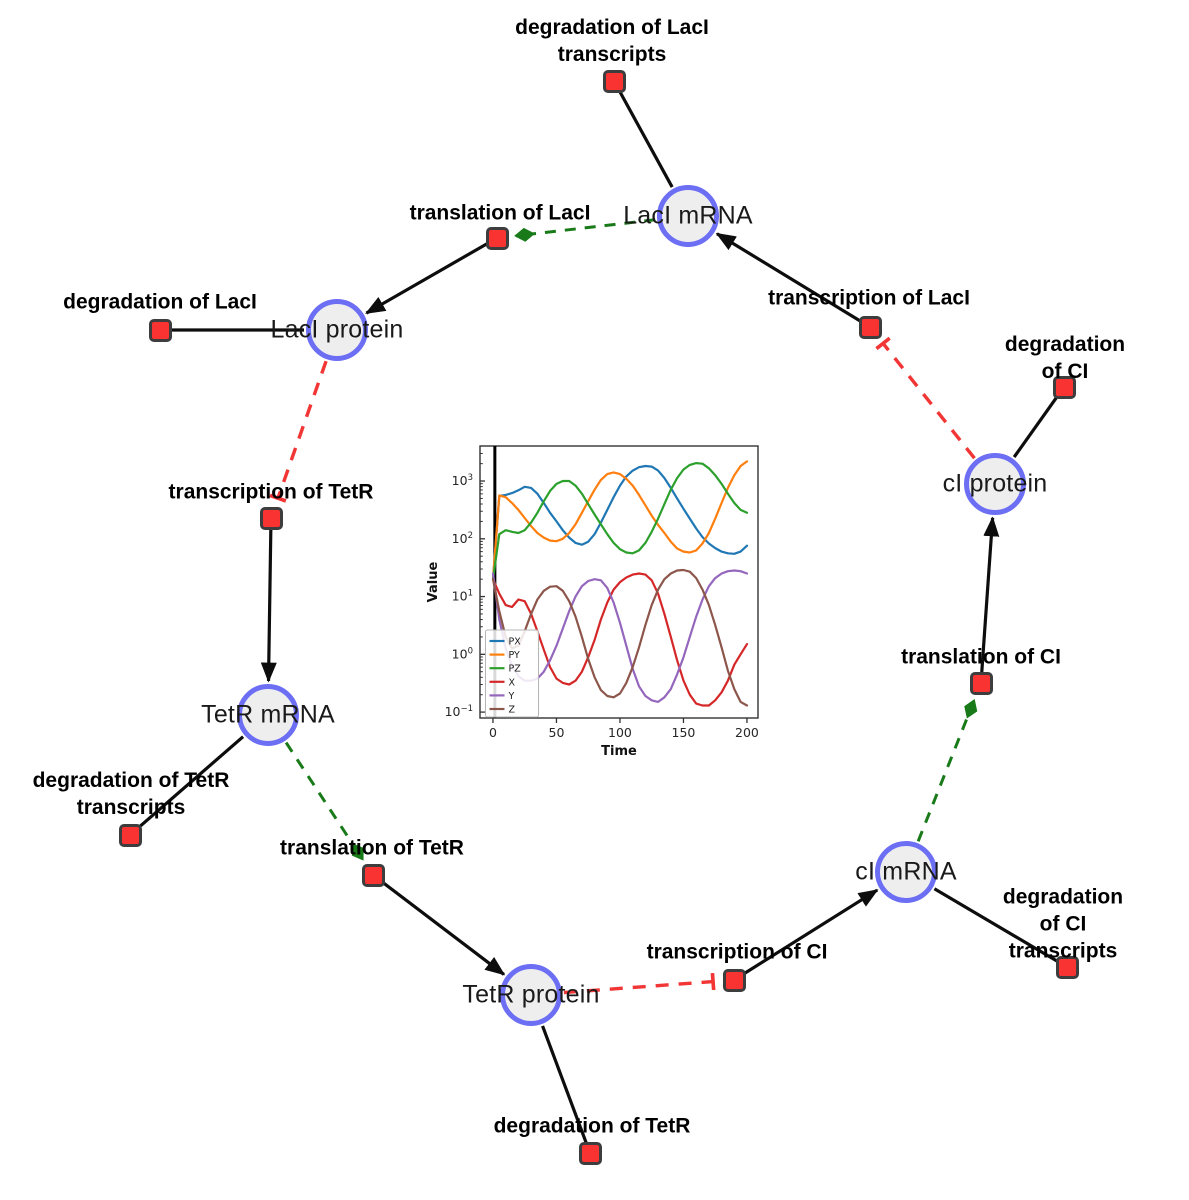 This screenshot has height=1200, width=1189. I want to click on reaction-node-tr_ci, so click(734, 980).